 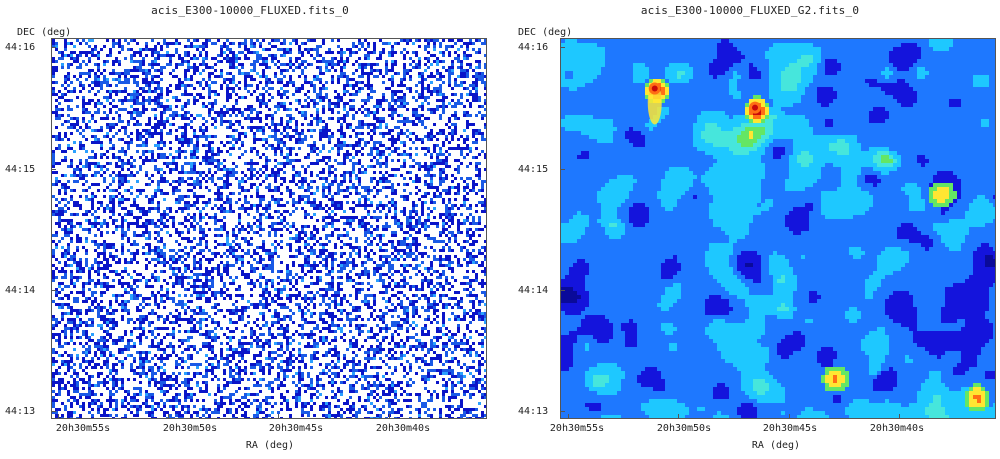 What do you see at coordinates (750, 10) in the screenshot?
I see `chart-title: acis_E300-10000_FLUXED_G2.fits_0` at bounding box center [750, 10].